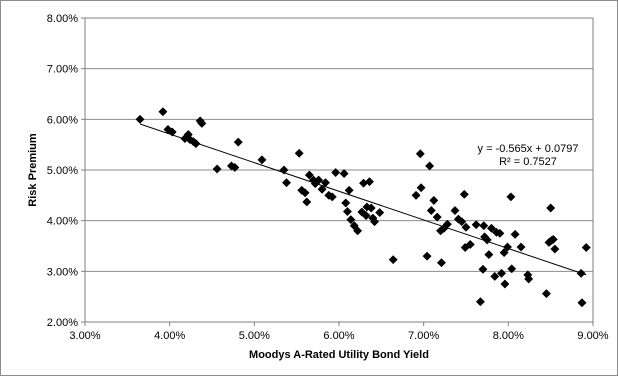  I want to click on x-tick-label-1: 4.00%, so click(169, 336).